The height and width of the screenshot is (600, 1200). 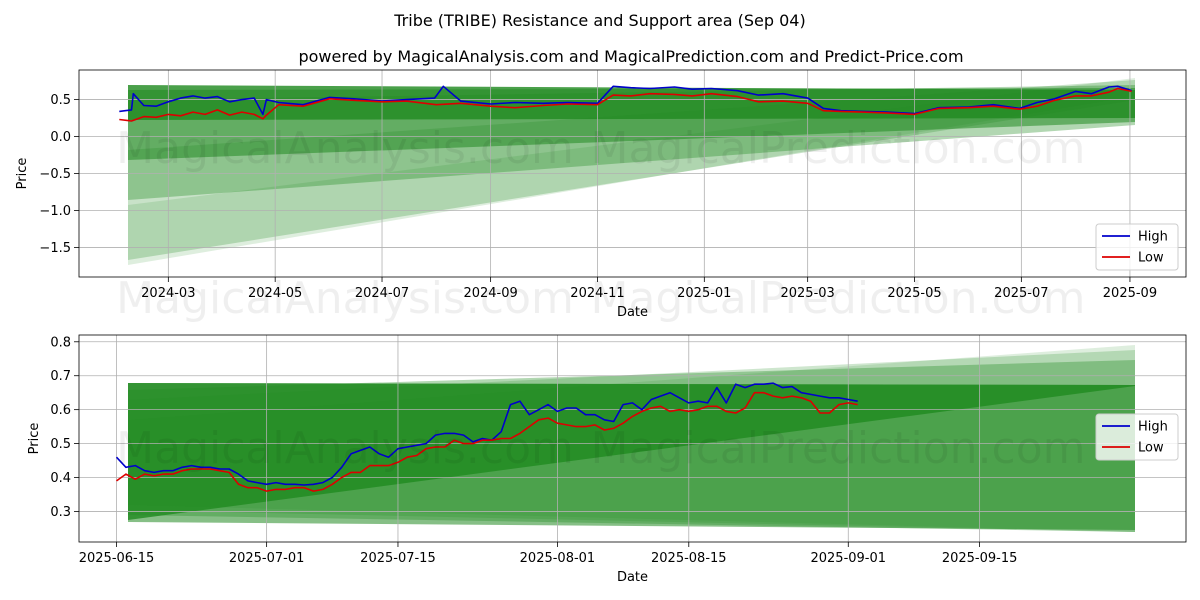 What do you see at coordinates (345, 298) in the screenshot?
I see `watermark-mid-left: MagicalAnalysis.com` at bounding box center [345, 298].